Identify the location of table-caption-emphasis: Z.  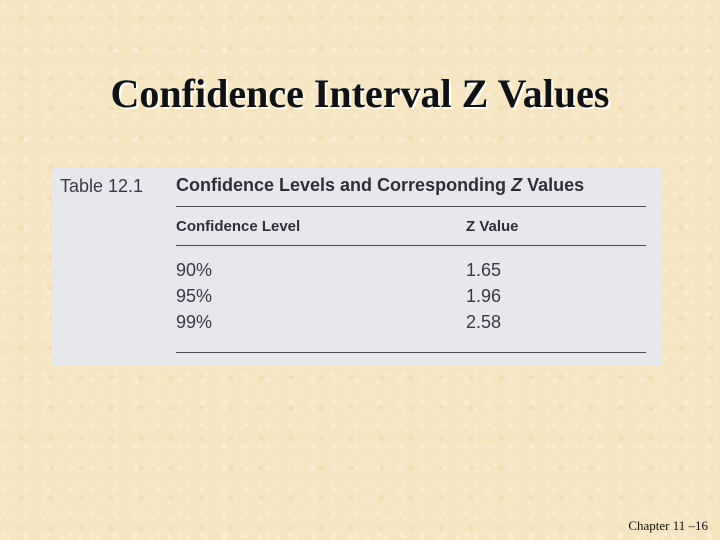
(517, 185).